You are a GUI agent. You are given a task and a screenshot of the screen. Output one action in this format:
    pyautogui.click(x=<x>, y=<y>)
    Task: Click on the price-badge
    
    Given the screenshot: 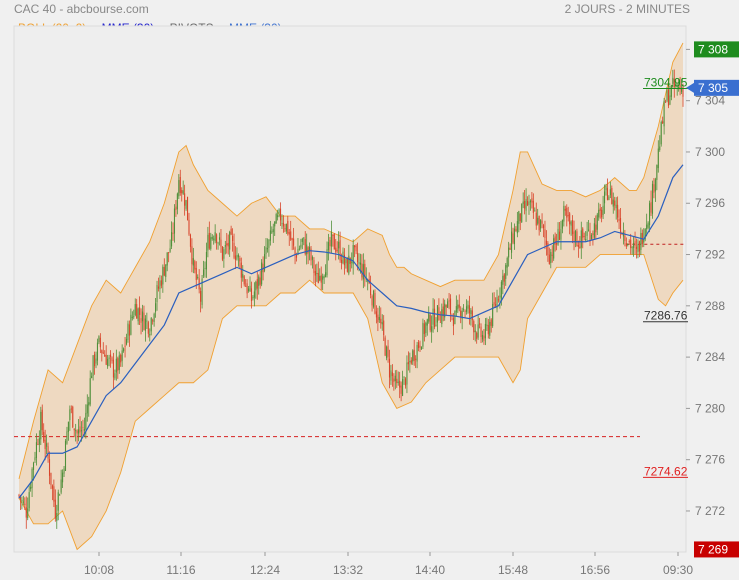 What is the action you would take?
    pyautogui.click(x=716, y=549)
    